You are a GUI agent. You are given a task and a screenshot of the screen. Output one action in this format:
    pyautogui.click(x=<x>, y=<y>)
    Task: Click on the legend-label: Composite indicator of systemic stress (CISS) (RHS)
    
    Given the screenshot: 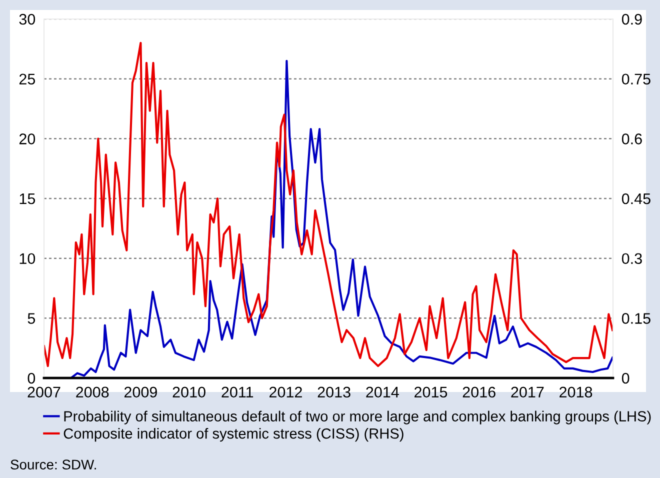 What is the action you would take?
    pyautogui.click(x=234, y=435)
    